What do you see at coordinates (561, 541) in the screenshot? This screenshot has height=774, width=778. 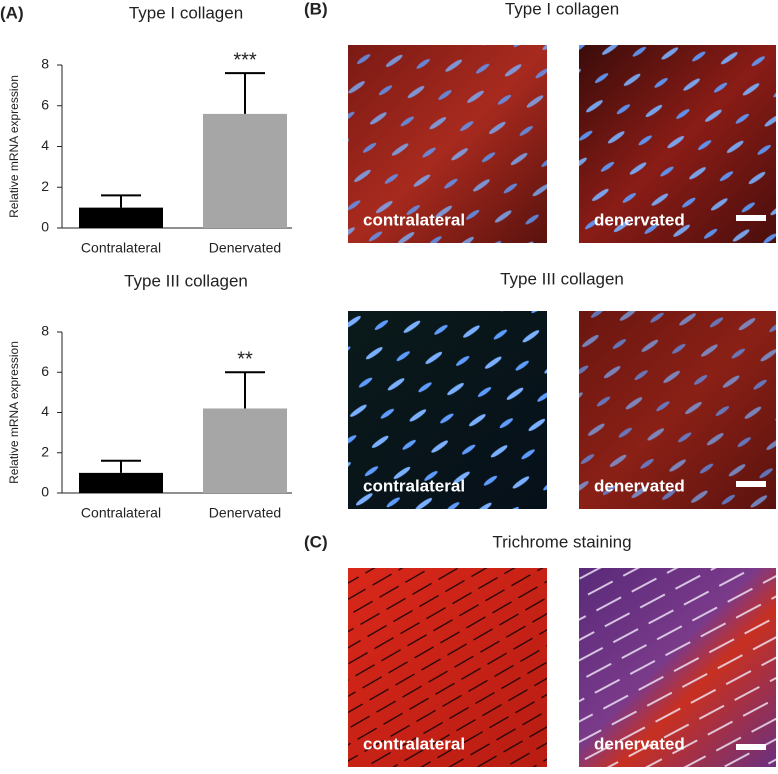 I see `image-title: Trichrome staining` at bounding box center [561, 541].